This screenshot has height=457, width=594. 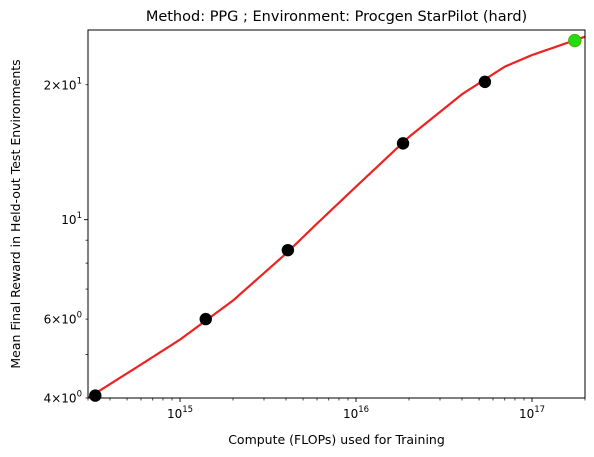 What do you see at coordinates (356, 413) in the screenshot?
I see `x-tick-label-2: 1016` at bounding box center [356, 413].